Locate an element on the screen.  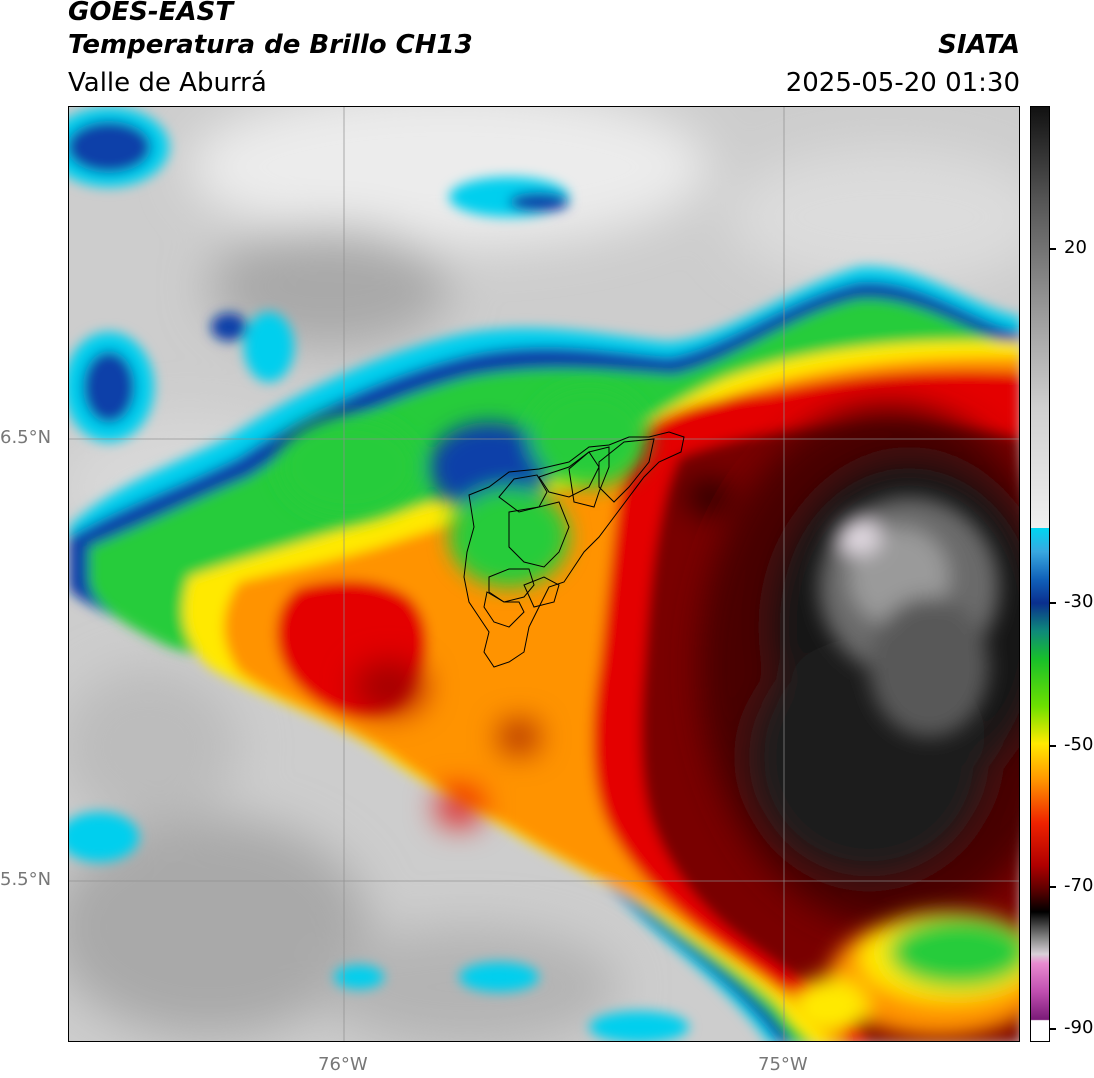
colorbar is located at coordinates (1040, 574).